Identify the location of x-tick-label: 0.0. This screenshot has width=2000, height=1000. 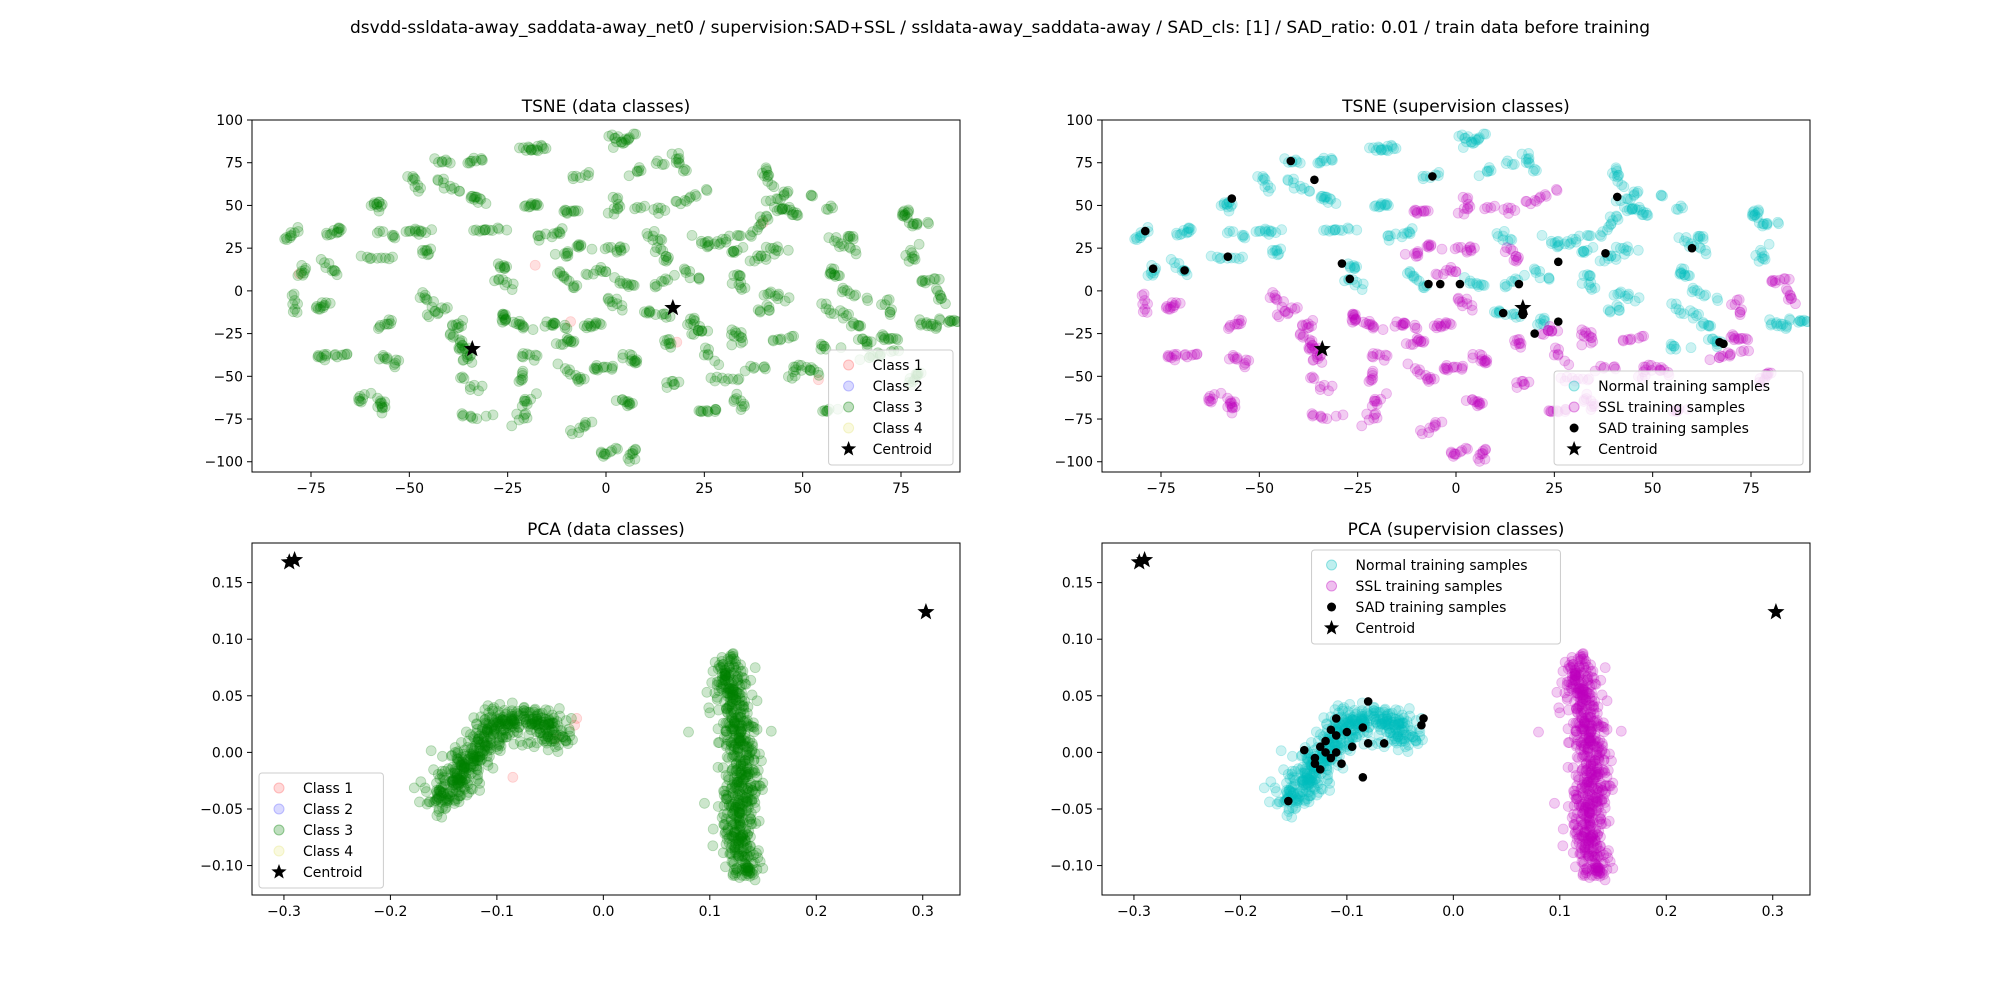
(603, 912).